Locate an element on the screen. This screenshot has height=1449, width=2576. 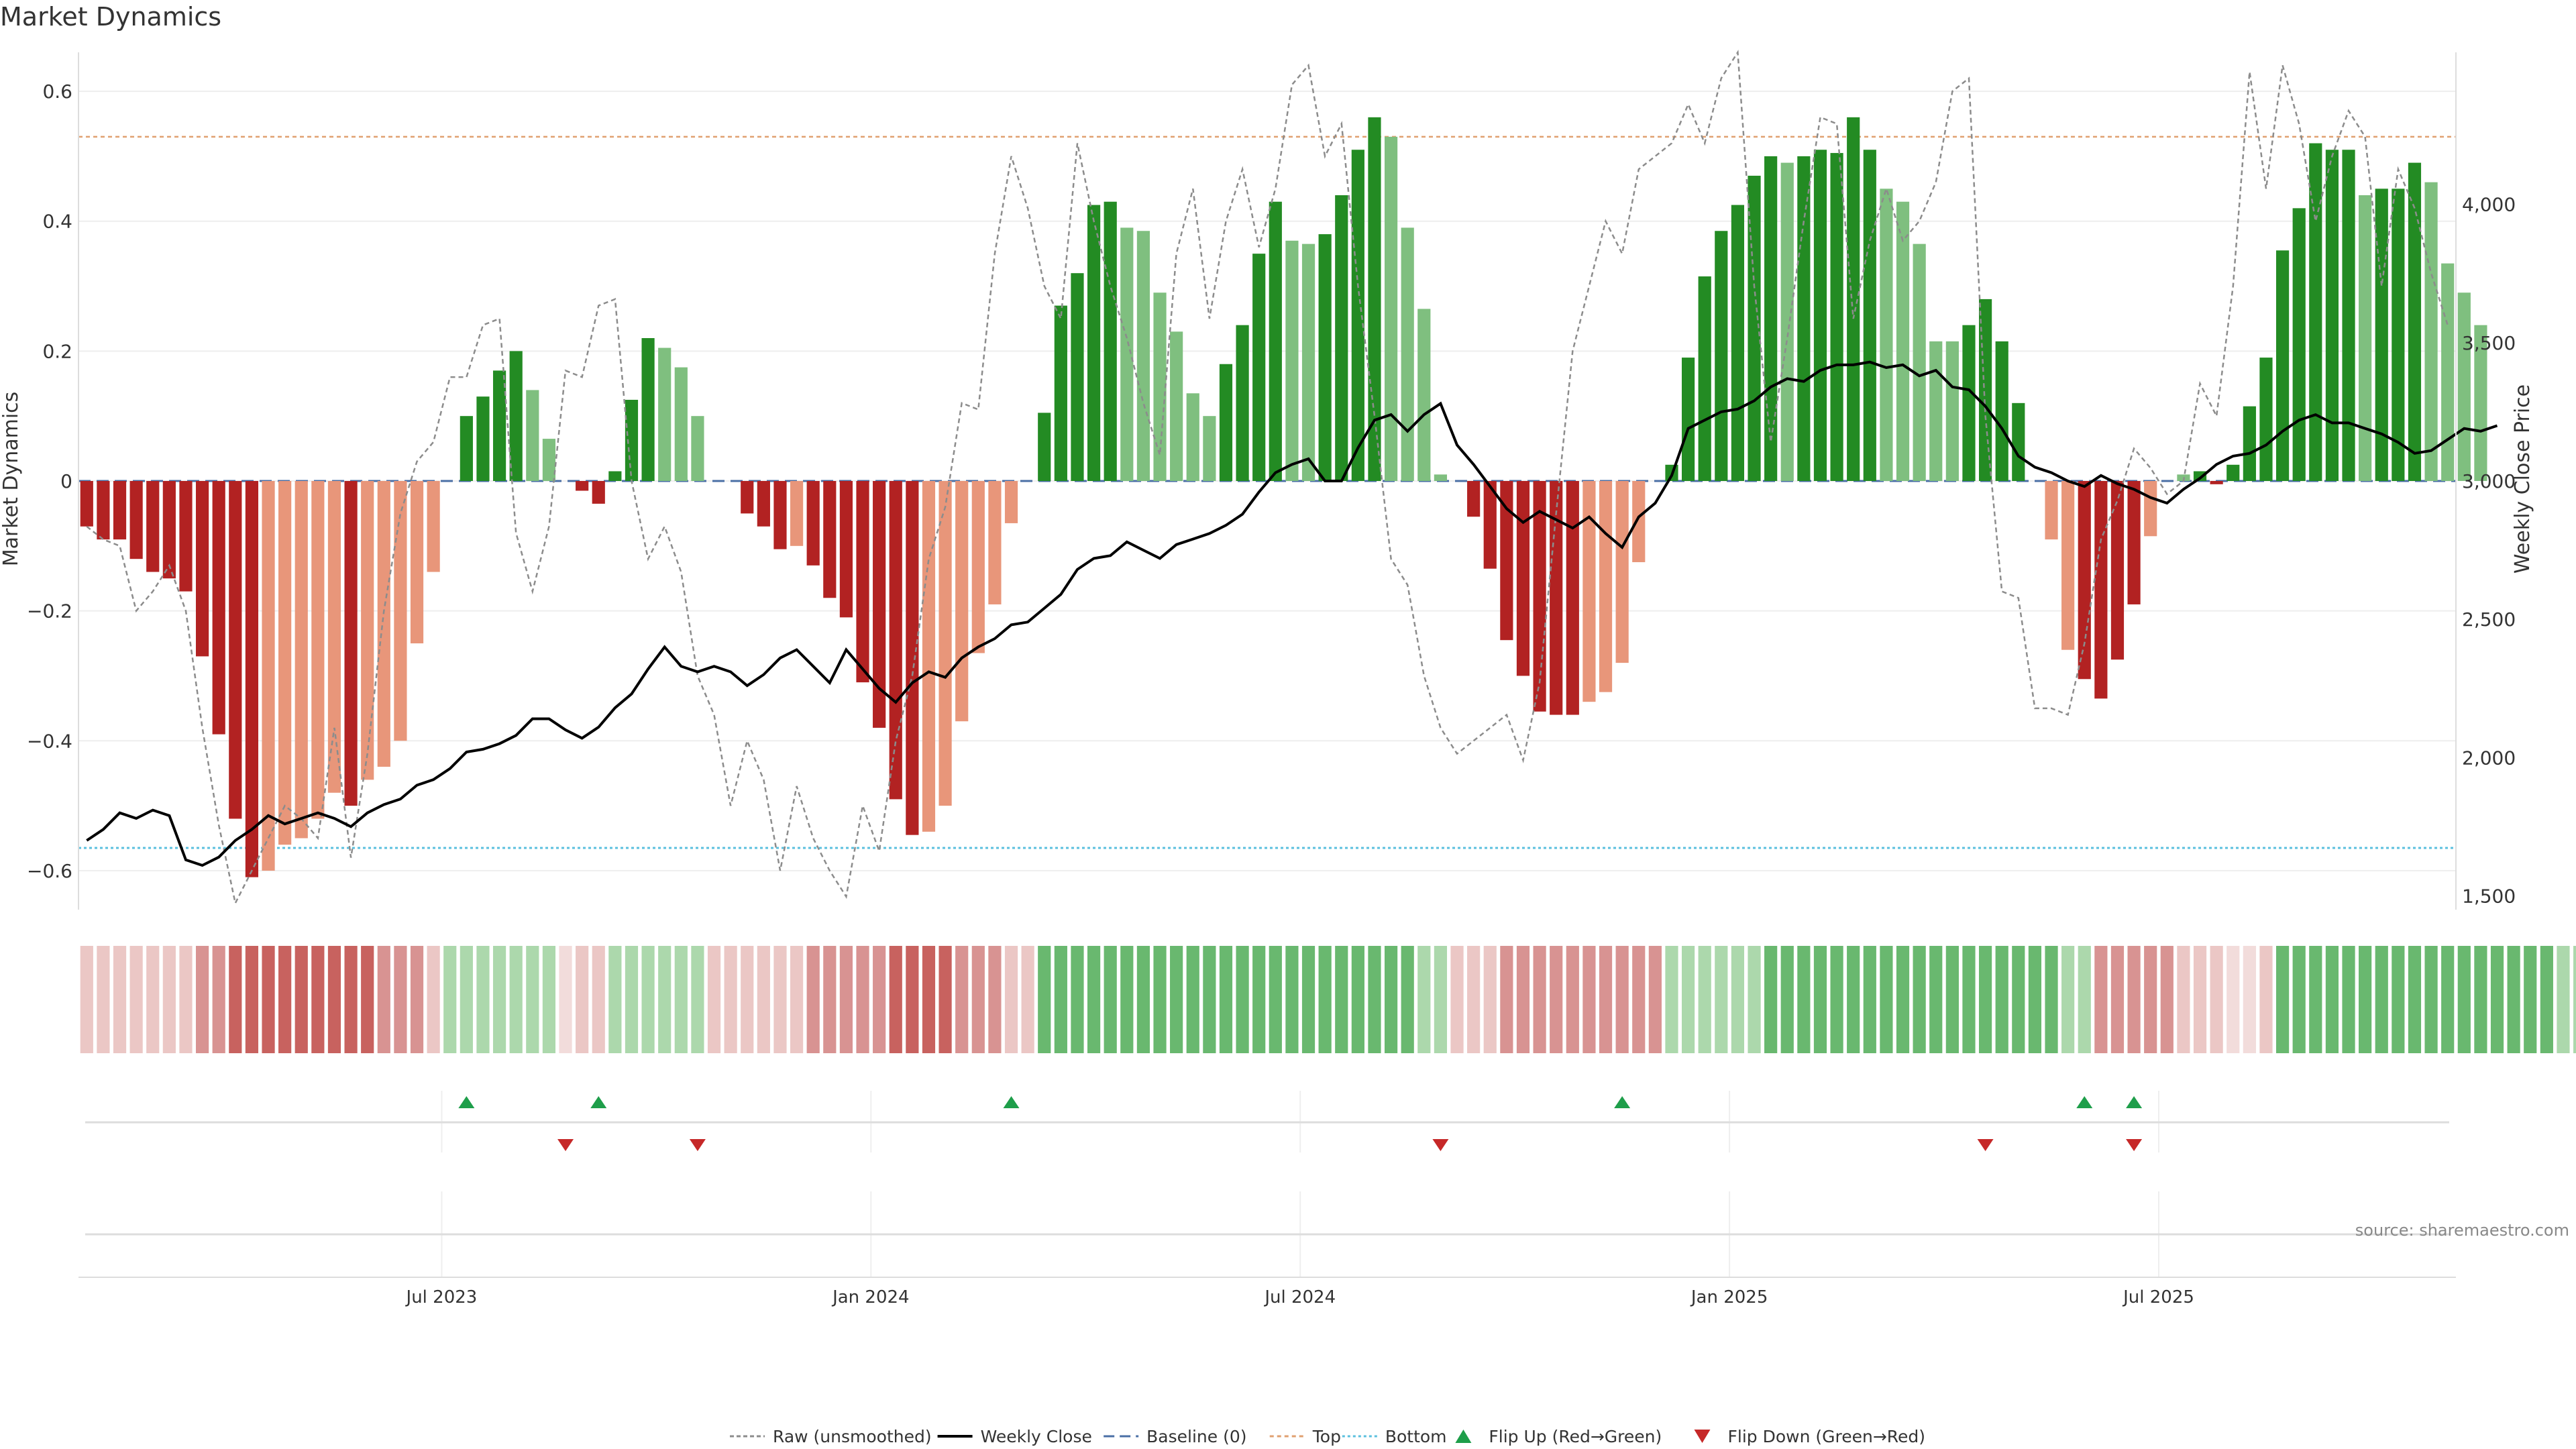
y-tick-label-left: −0.2 is located at coordinates (49, 611).